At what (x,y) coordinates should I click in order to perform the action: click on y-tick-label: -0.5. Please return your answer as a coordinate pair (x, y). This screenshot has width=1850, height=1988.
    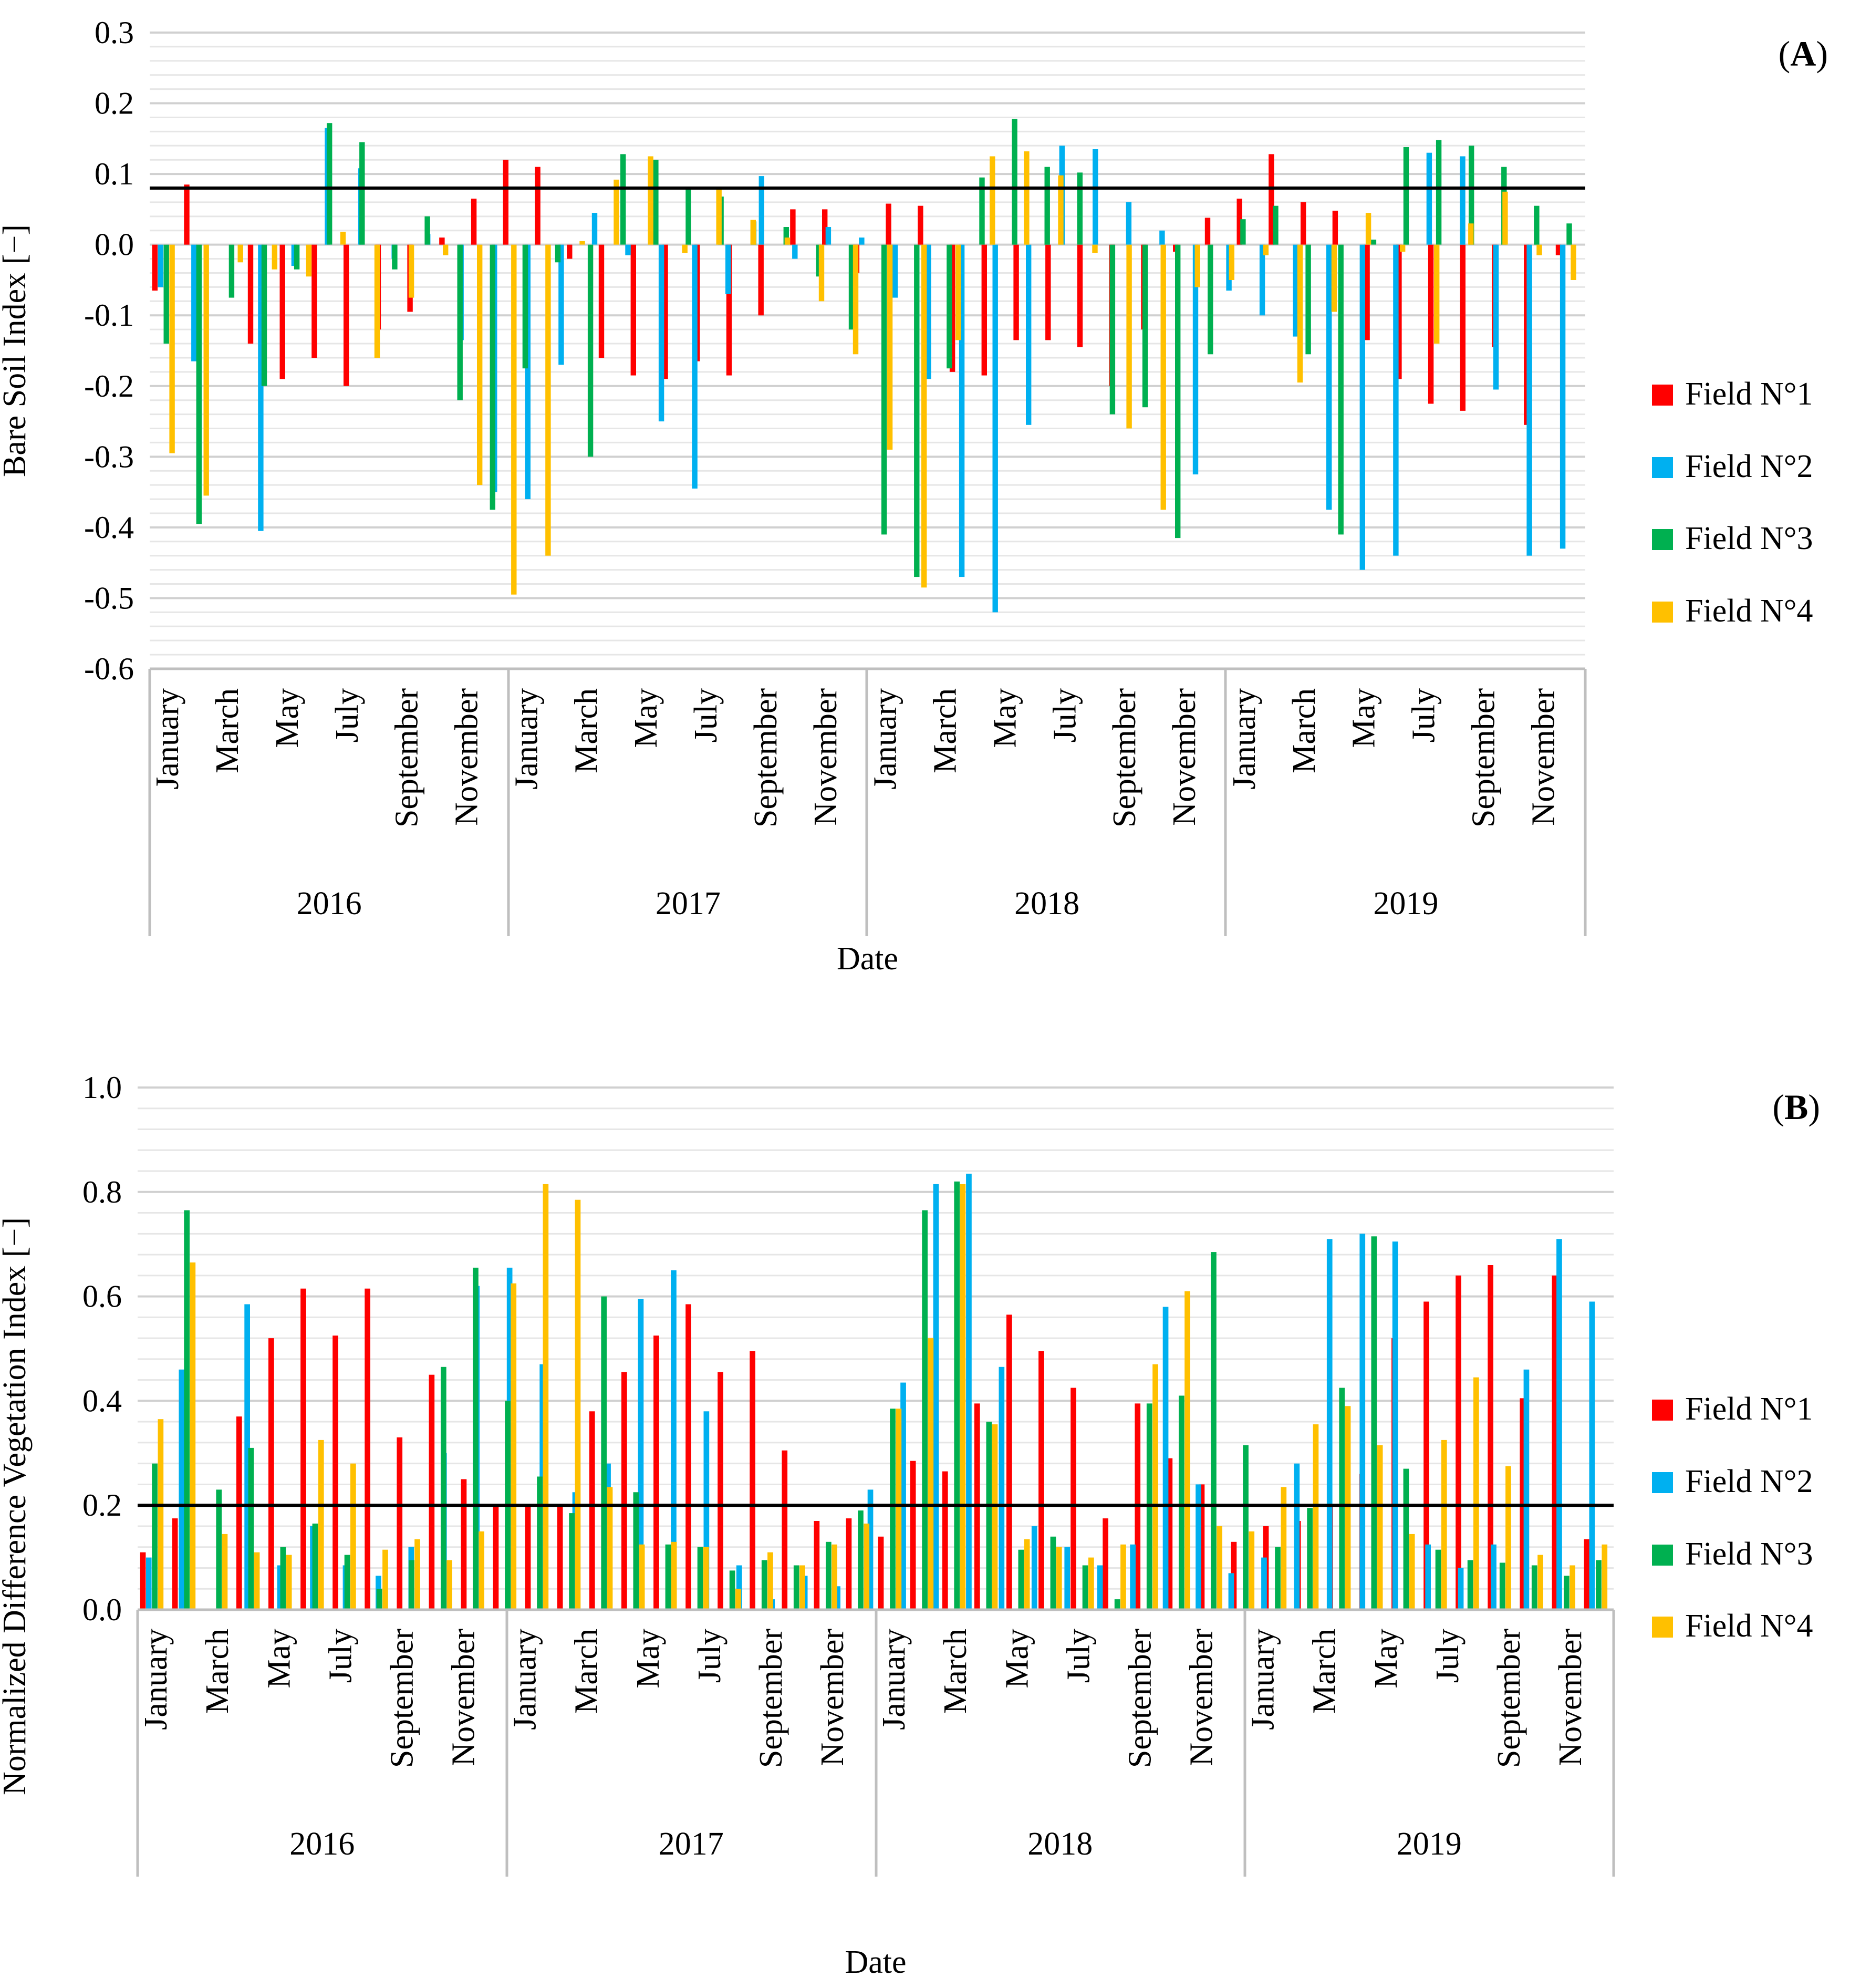
    Looking at the image, I should click on (109, 598).